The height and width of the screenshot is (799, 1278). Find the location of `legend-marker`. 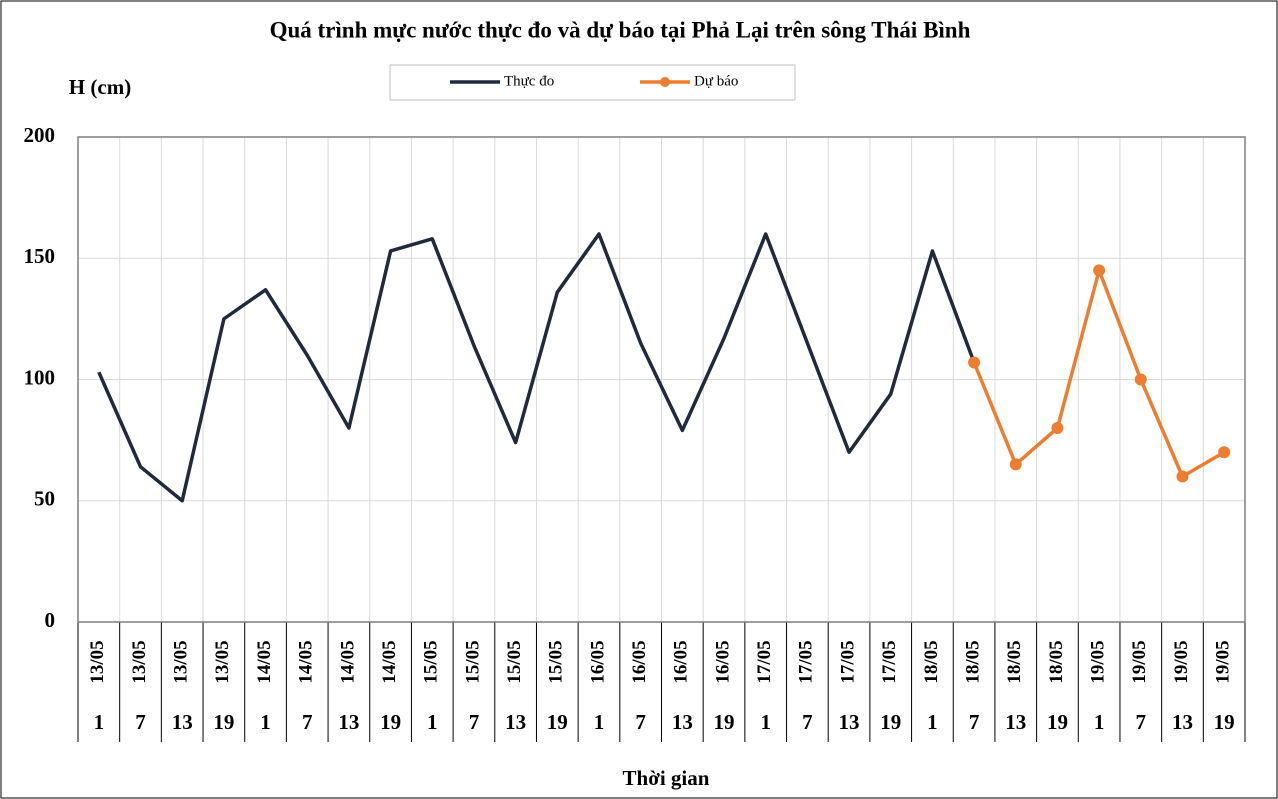

legend-marker is located at coordinates (665, 82).